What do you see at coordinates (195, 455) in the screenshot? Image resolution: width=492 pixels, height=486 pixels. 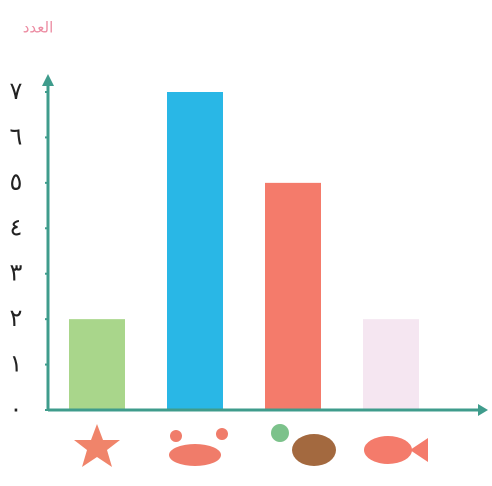 I see `crab-icon` at bounding box center [195, 455].